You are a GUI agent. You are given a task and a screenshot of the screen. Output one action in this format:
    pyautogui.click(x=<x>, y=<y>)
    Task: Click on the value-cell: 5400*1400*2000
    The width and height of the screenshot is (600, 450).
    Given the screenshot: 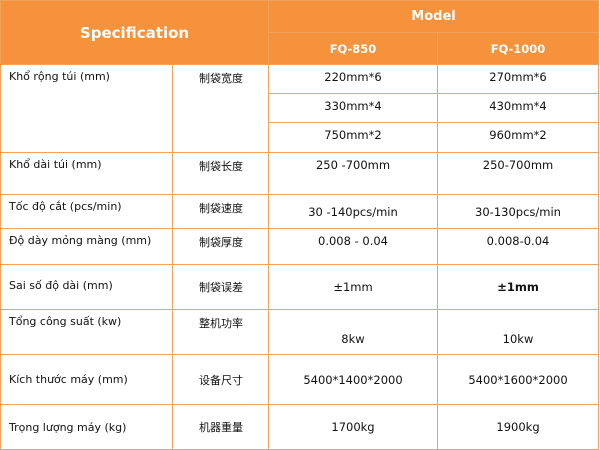 What is the action you would take?
    pyautogui.click(x=353, y=379)
    